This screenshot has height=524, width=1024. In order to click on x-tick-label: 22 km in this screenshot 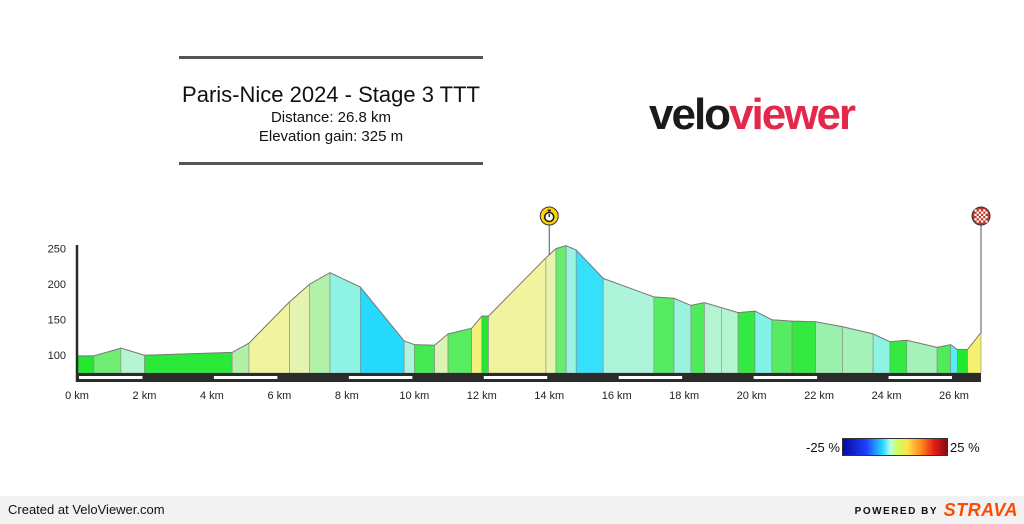, I will do `click(819, 396)`.